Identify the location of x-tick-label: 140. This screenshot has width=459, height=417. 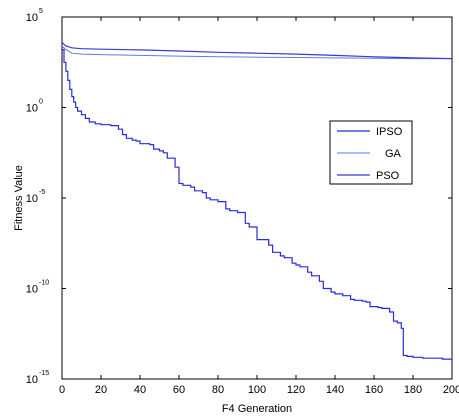
(335, 390).